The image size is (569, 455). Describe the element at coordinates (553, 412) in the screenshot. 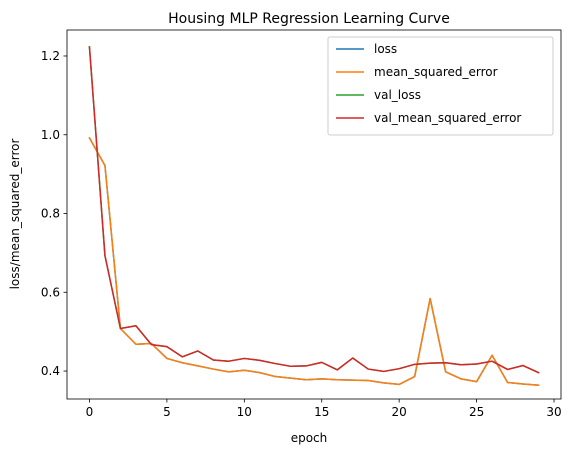

I see `x-tick-label: 30` at that location.